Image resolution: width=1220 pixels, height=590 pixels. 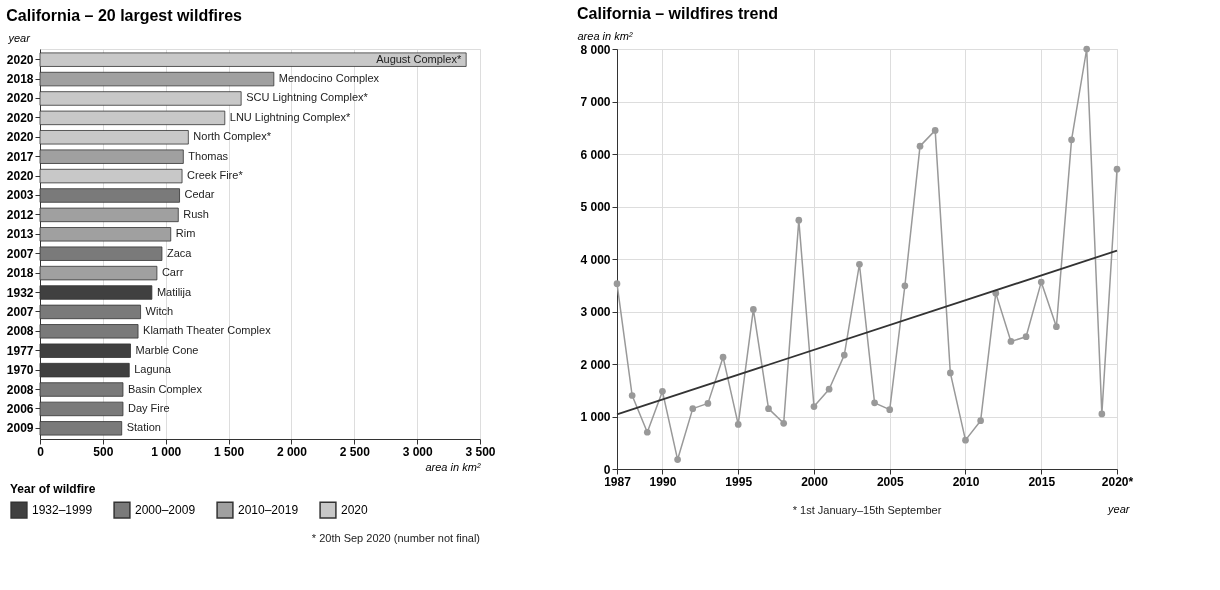 I want to click on y-tick-label: 8 000, so click(x=595, y=49).